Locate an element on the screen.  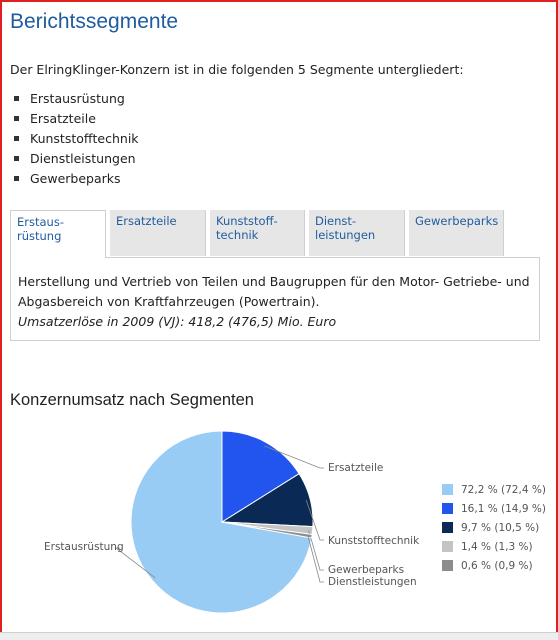
legend-label-0: 72,2 % (72,4 %) is located at coordinates (503, 489).